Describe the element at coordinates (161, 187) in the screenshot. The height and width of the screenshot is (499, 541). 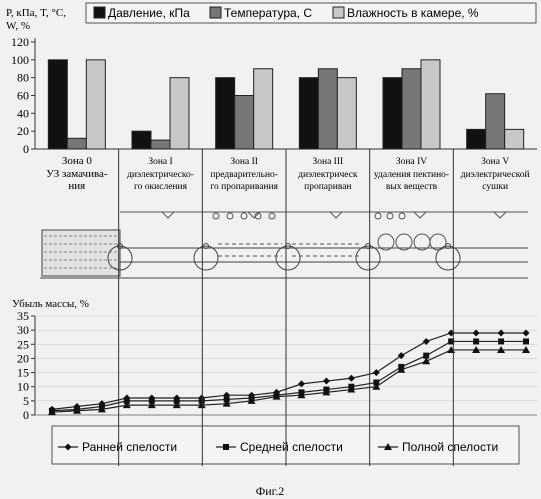
I see `zone-description: го окисления` at that location.